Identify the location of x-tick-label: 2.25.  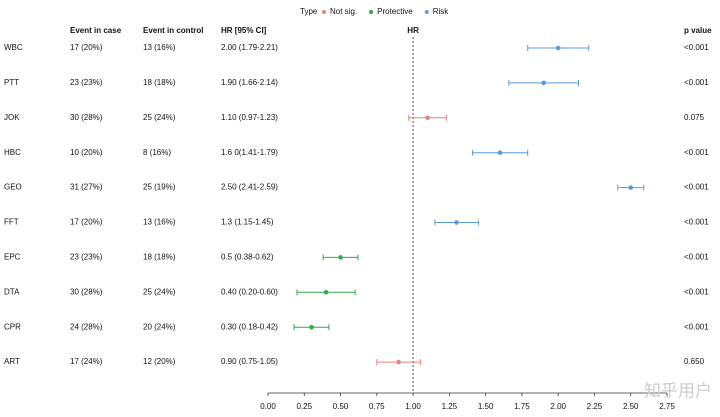
(595, 406).